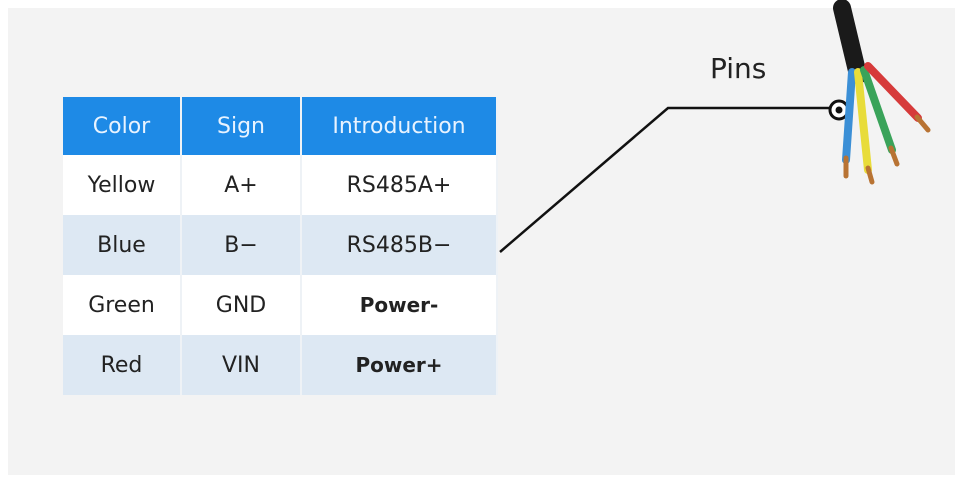 The width and height of the screenshot is (965, 481). What do you see at coordinates (399, 245) in the screenshot?
I see `table-cell: RS485B−` at bounding box center [399, 245].